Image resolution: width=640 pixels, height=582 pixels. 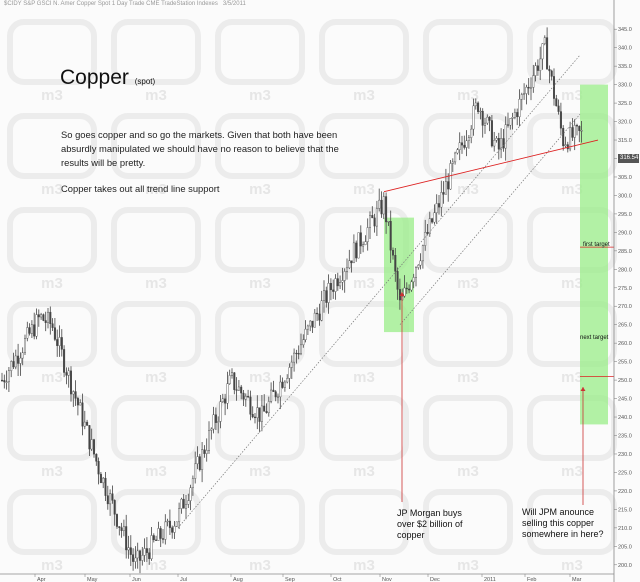 What do you see at coordinates (625, 547) in the screenshot?
I see `y-tick-label: 205.0` at bounding box center [625, 547].